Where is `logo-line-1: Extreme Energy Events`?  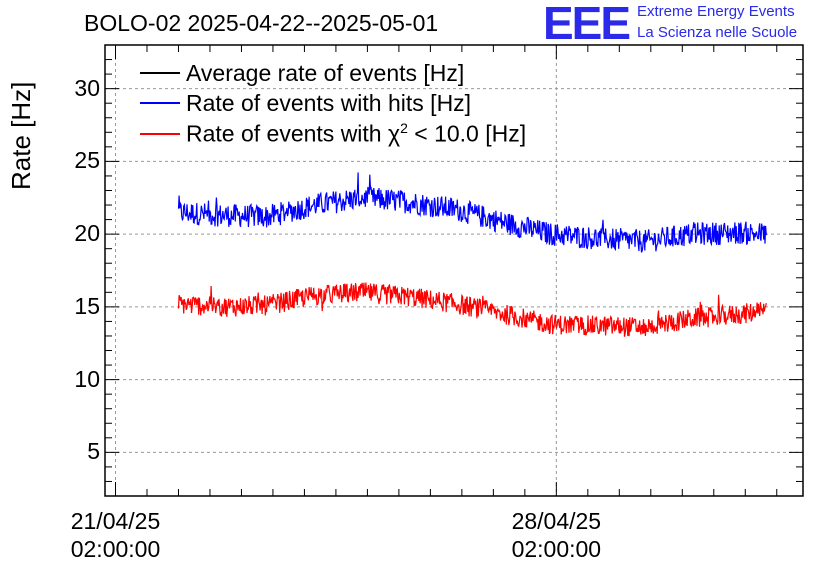 logo-line-1: Extreme Energy Events is located at coordinates (716, 11).